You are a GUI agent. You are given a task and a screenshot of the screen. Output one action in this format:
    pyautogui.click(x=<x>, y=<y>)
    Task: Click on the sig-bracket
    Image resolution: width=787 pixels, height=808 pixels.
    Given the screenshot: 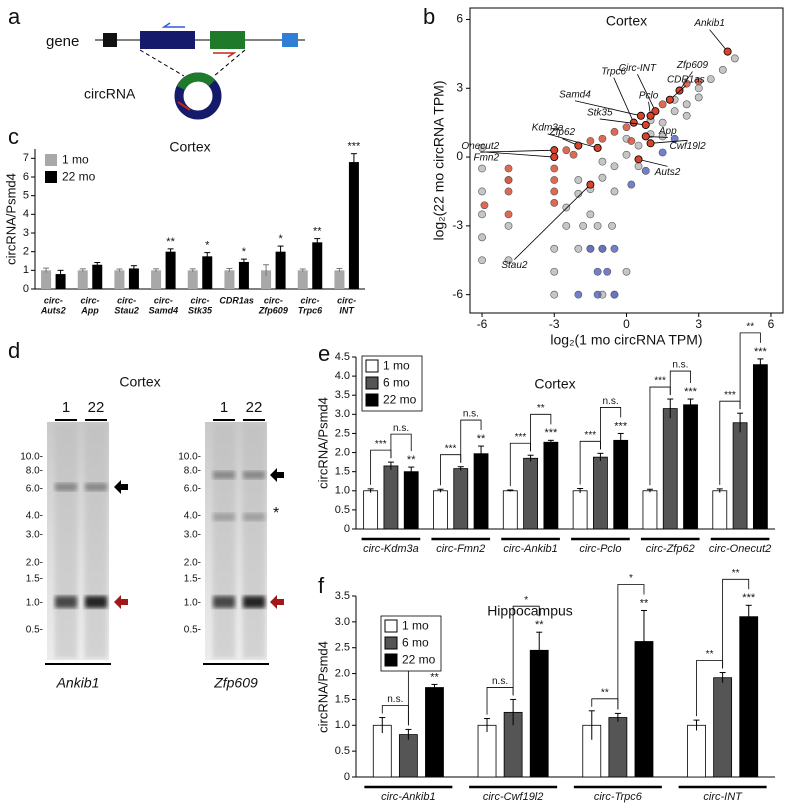 What is the action you would take?
    pyautogui.click(x=605, y=704)
    